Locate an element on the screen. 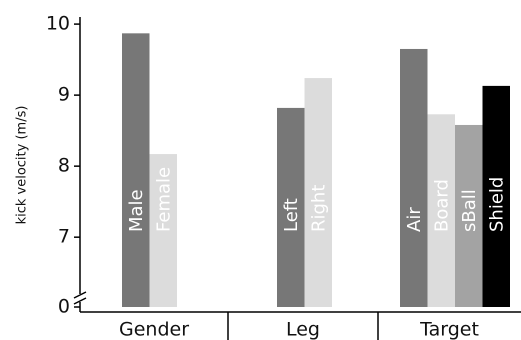 This screenshot has height=340, width=521. bar-label: Air is located at coordinates (414, 219).